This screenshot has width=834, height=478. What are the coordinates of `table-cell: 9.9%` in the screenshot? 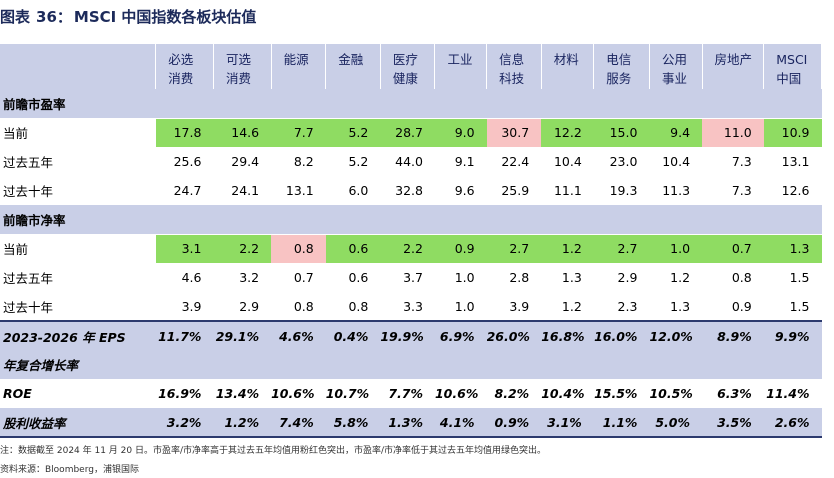 It's located at (792, 335).